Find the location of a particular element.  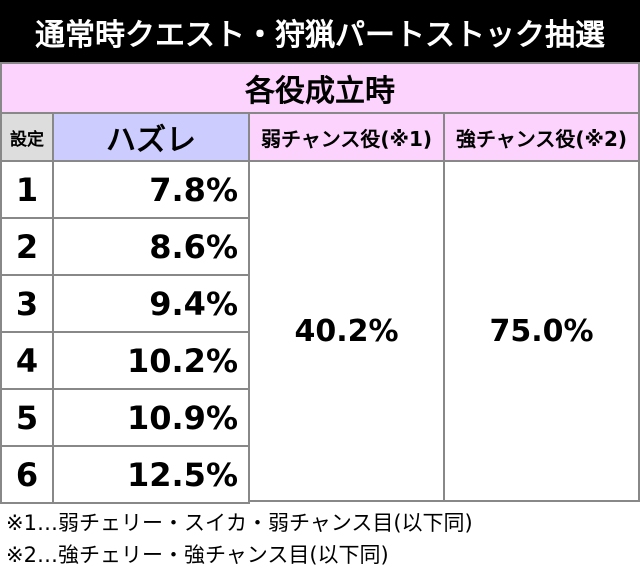

setting-cell: 3 is located at coordinates (27, 303).